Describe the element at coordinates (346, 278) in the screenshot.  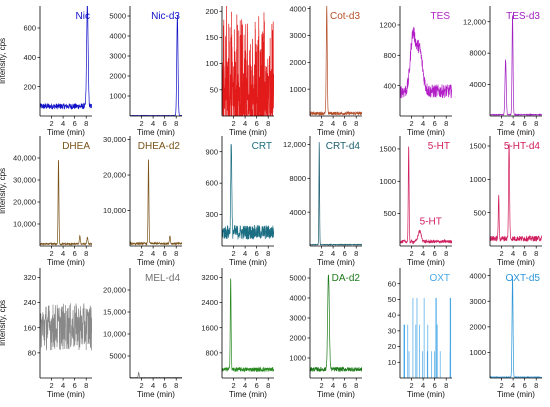
I see `panel-title: DA-d2` at that location.